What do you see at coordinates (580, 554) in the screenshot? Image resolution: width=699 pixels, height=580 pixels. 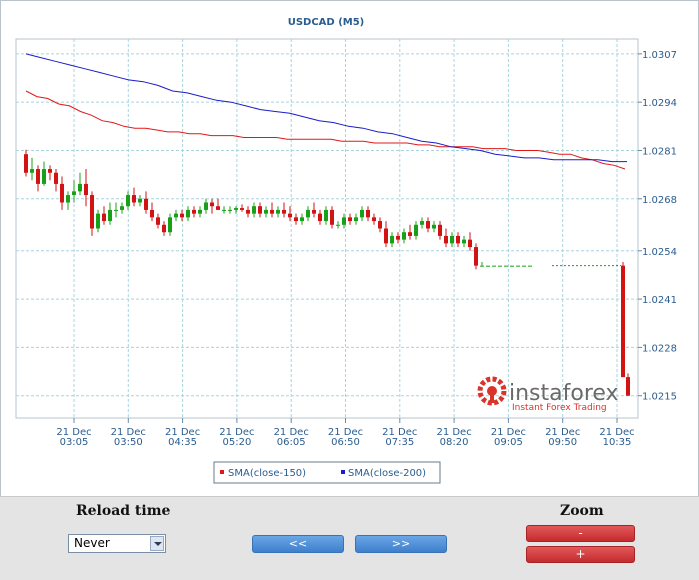 I see `zoom-in-button: +` at bounding box center [580, 554].